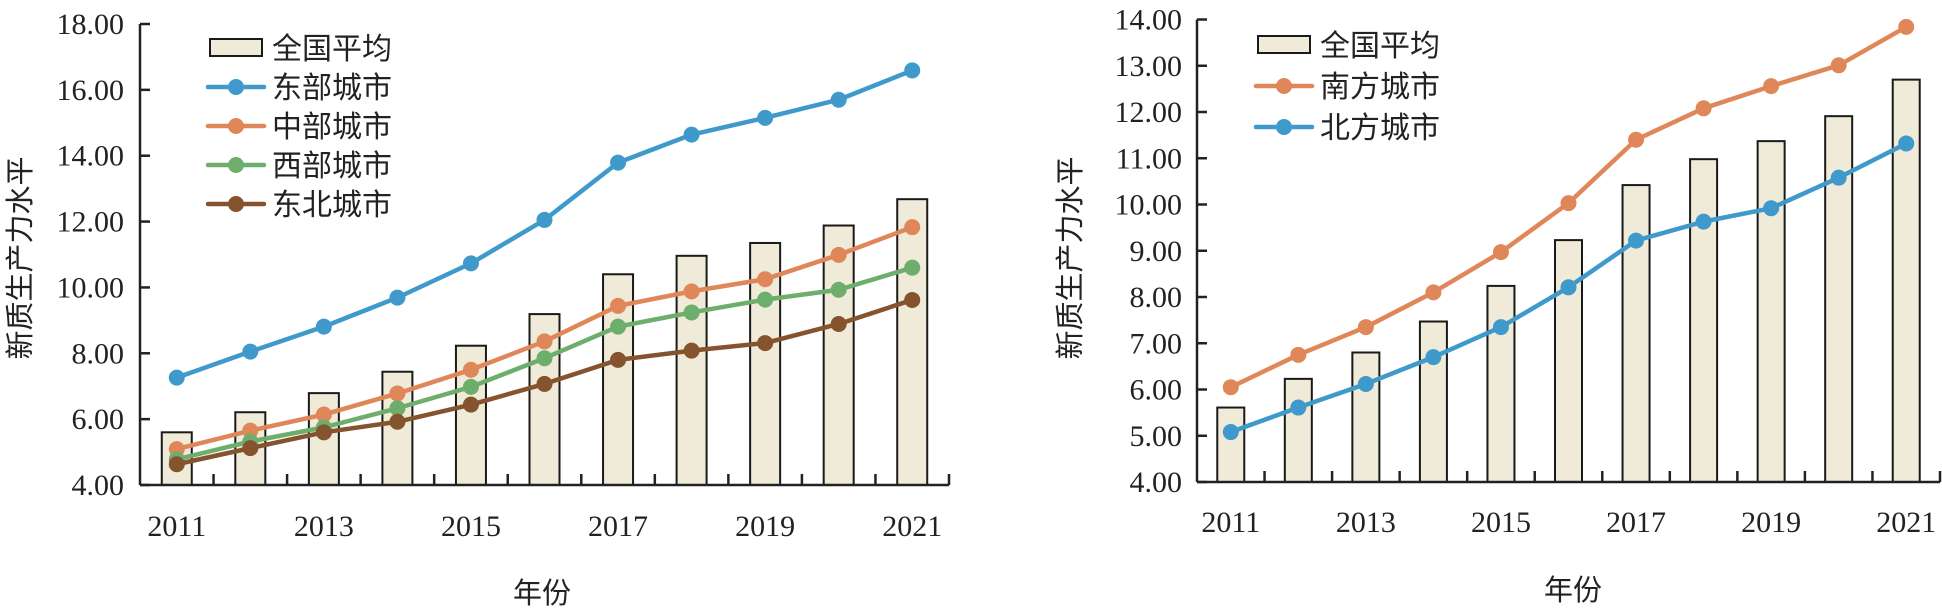 This screenshot has height=613, width=1942. I want to click on bar-2014, so click(1433, 402).